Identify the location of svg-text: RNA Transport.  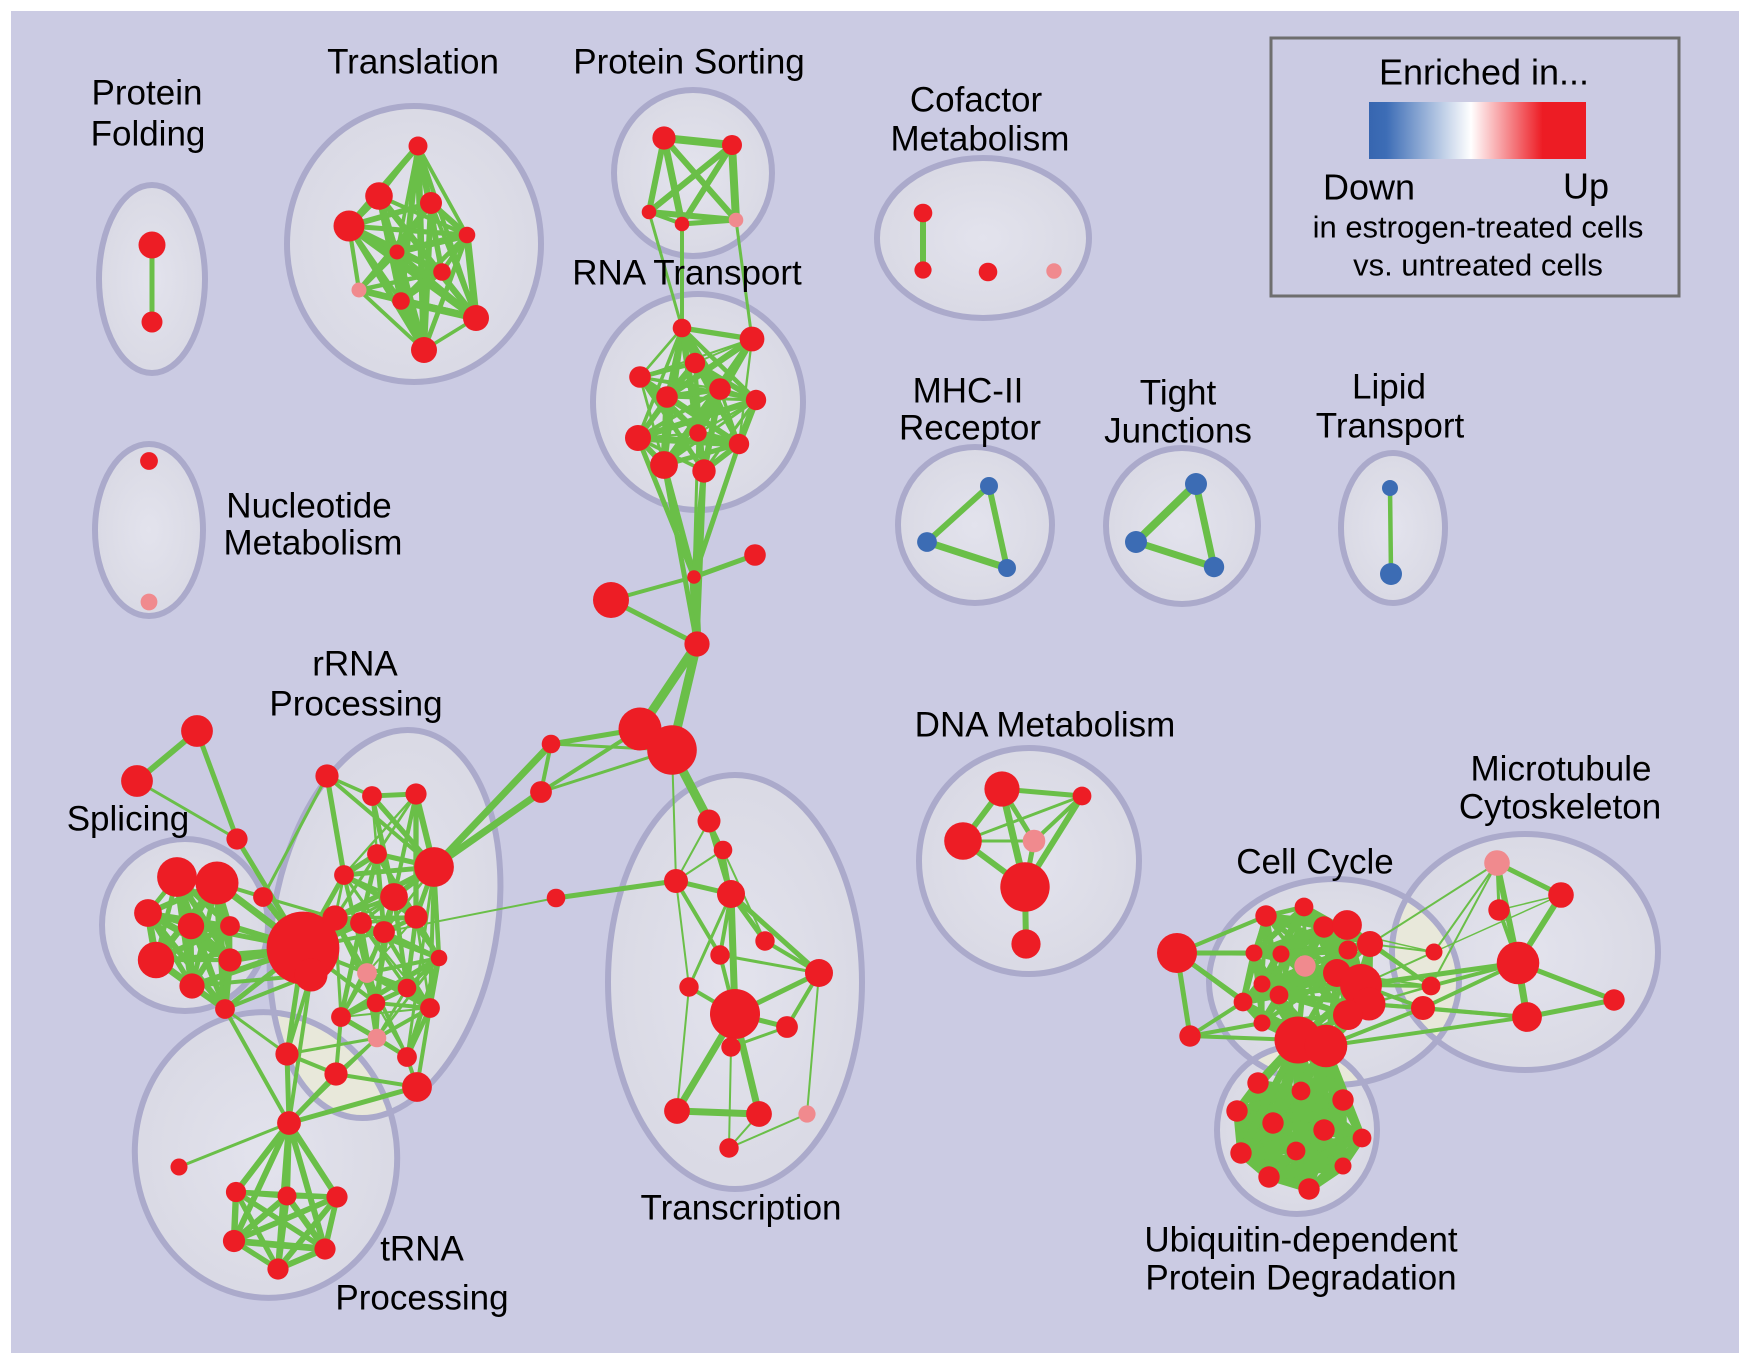
(687, 273).